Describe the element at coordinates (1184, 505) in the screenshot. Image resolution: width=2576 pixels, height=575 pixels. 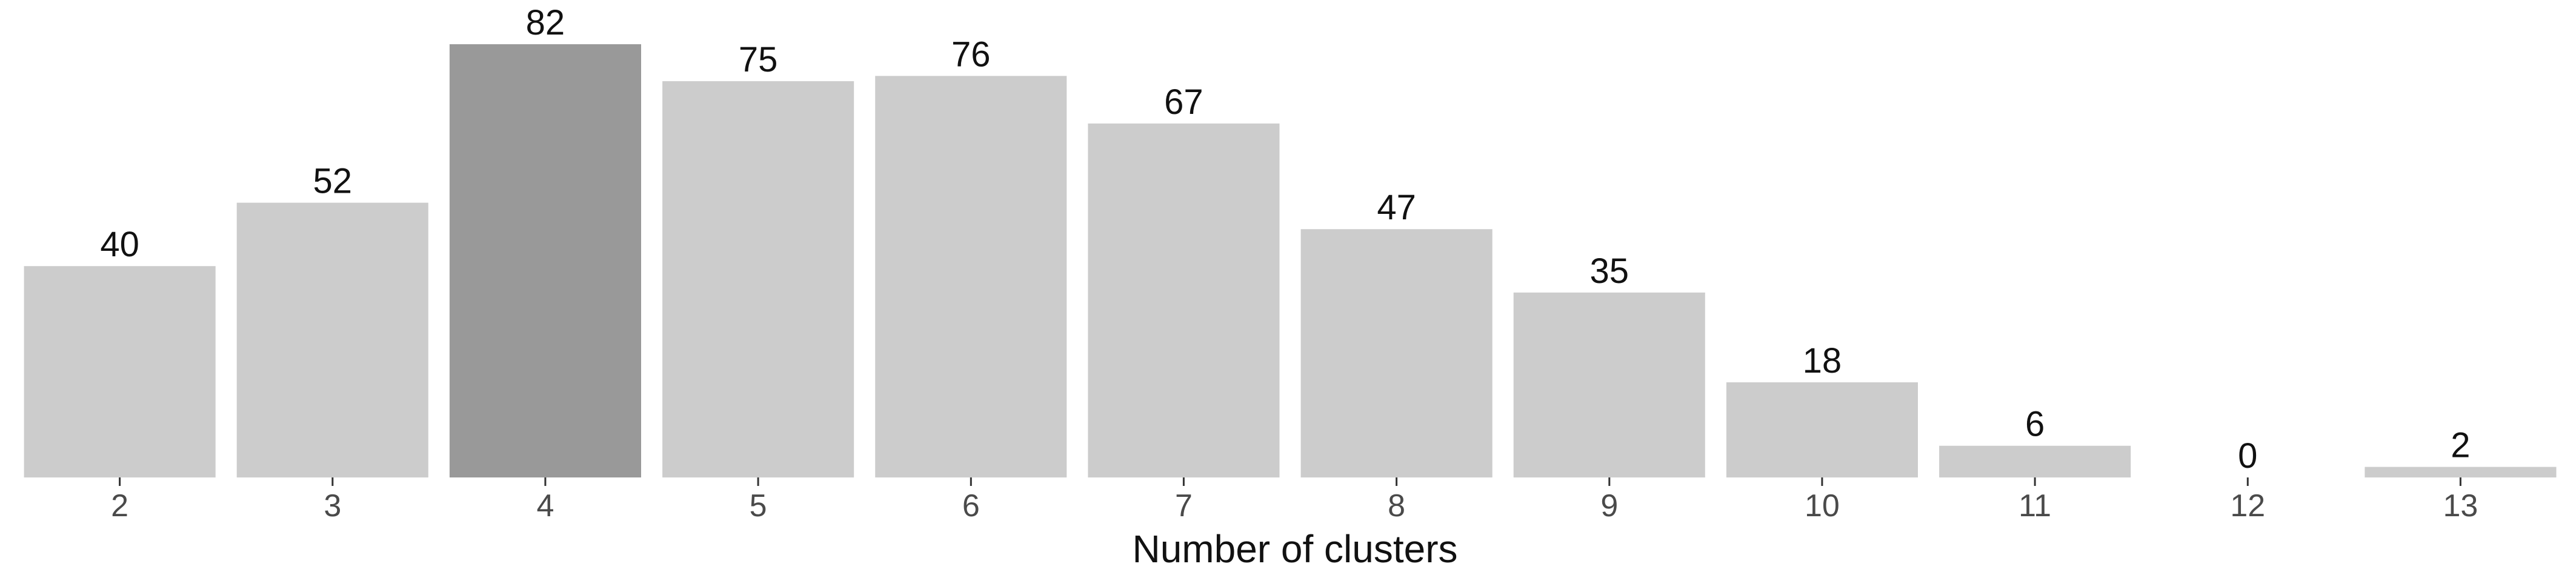
I see `x-tick-label-7: 7` at that location.